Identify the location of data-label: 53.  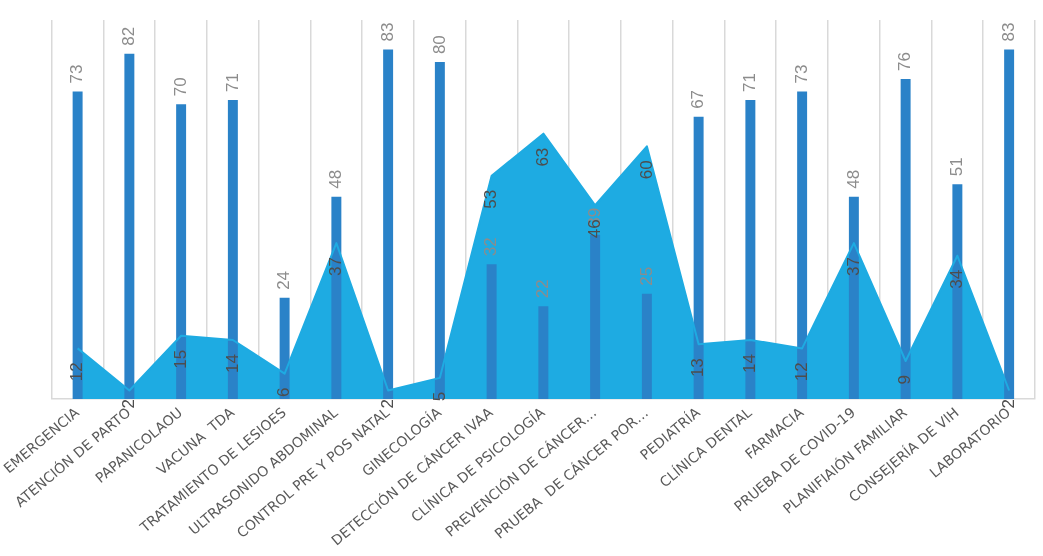
(491, 199).